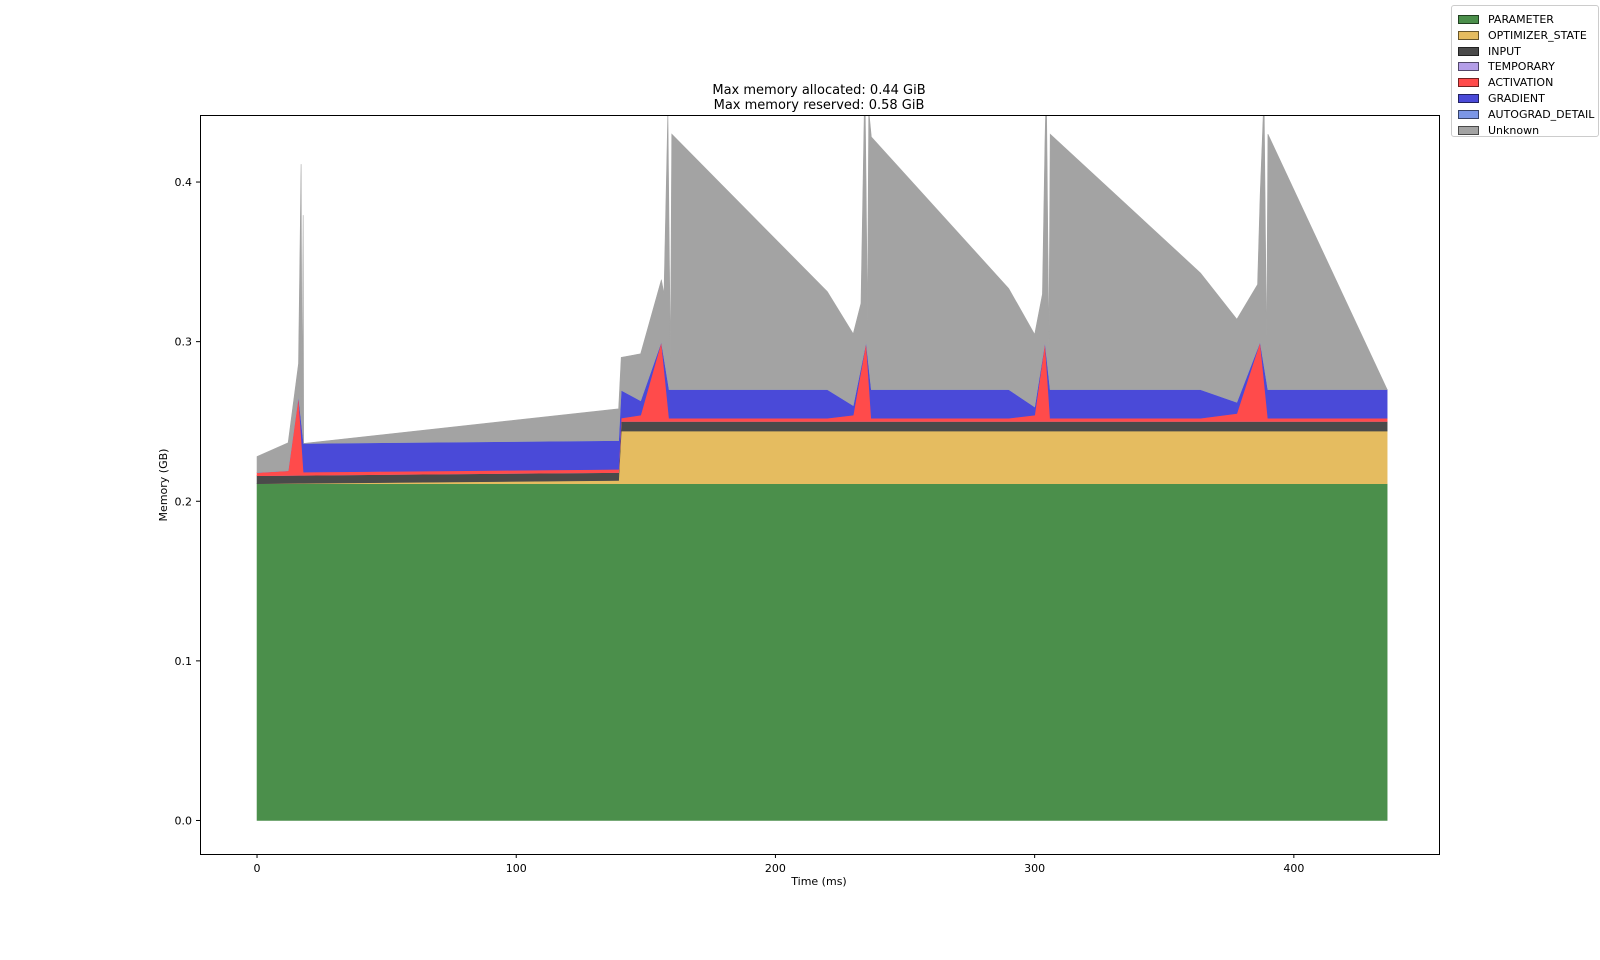 This screenshot has width=1600, height=960. Describe the element at coordinates (818, 881) in the screenshot. I see `x-axis-label: Time (ms)` at that location.